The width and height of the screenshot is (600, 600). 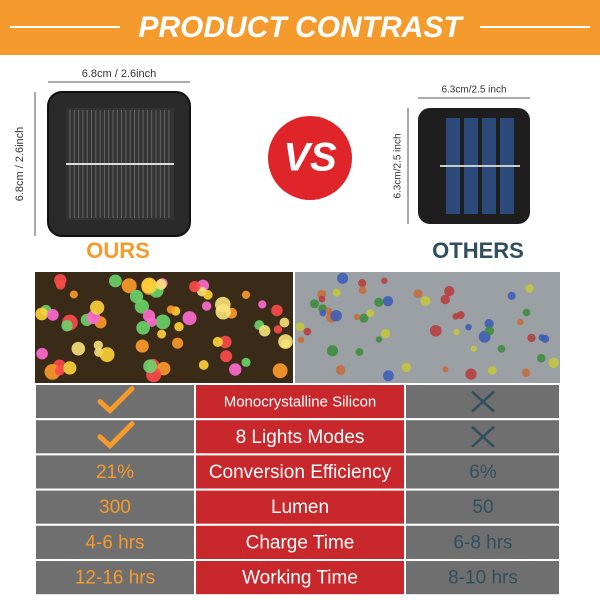 What do you see at coordinates (473, 90) in the screenshot?
I see `width-label: 6.3cm/2.5 inch` at bounding box center [473, 90].